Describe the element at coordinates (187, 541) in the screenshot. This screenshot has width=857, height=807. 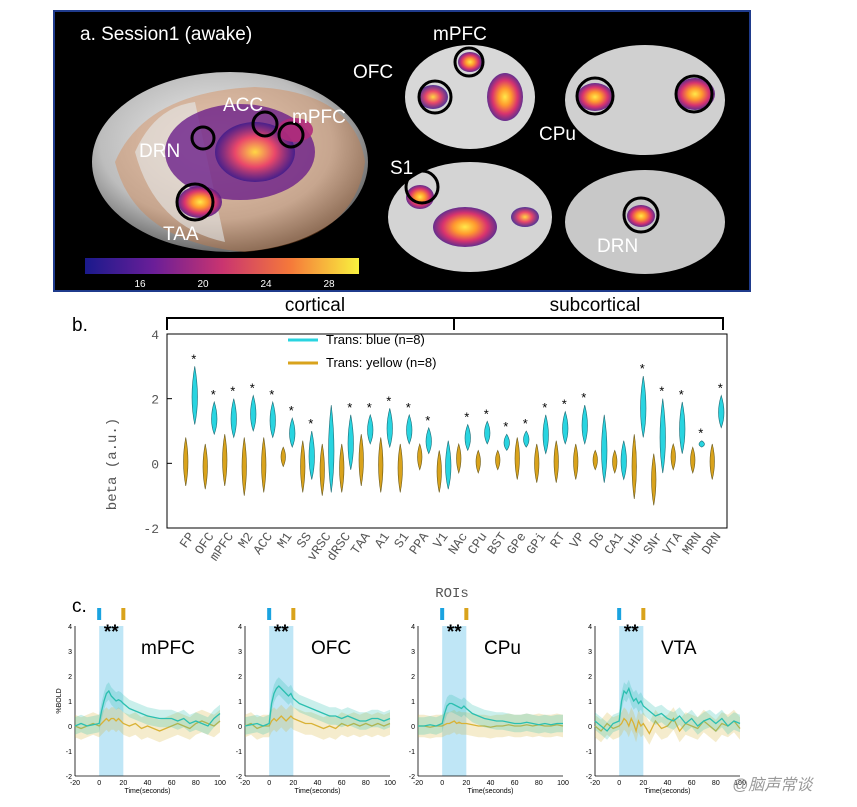
I see `x-tick-label: FP` at that location.